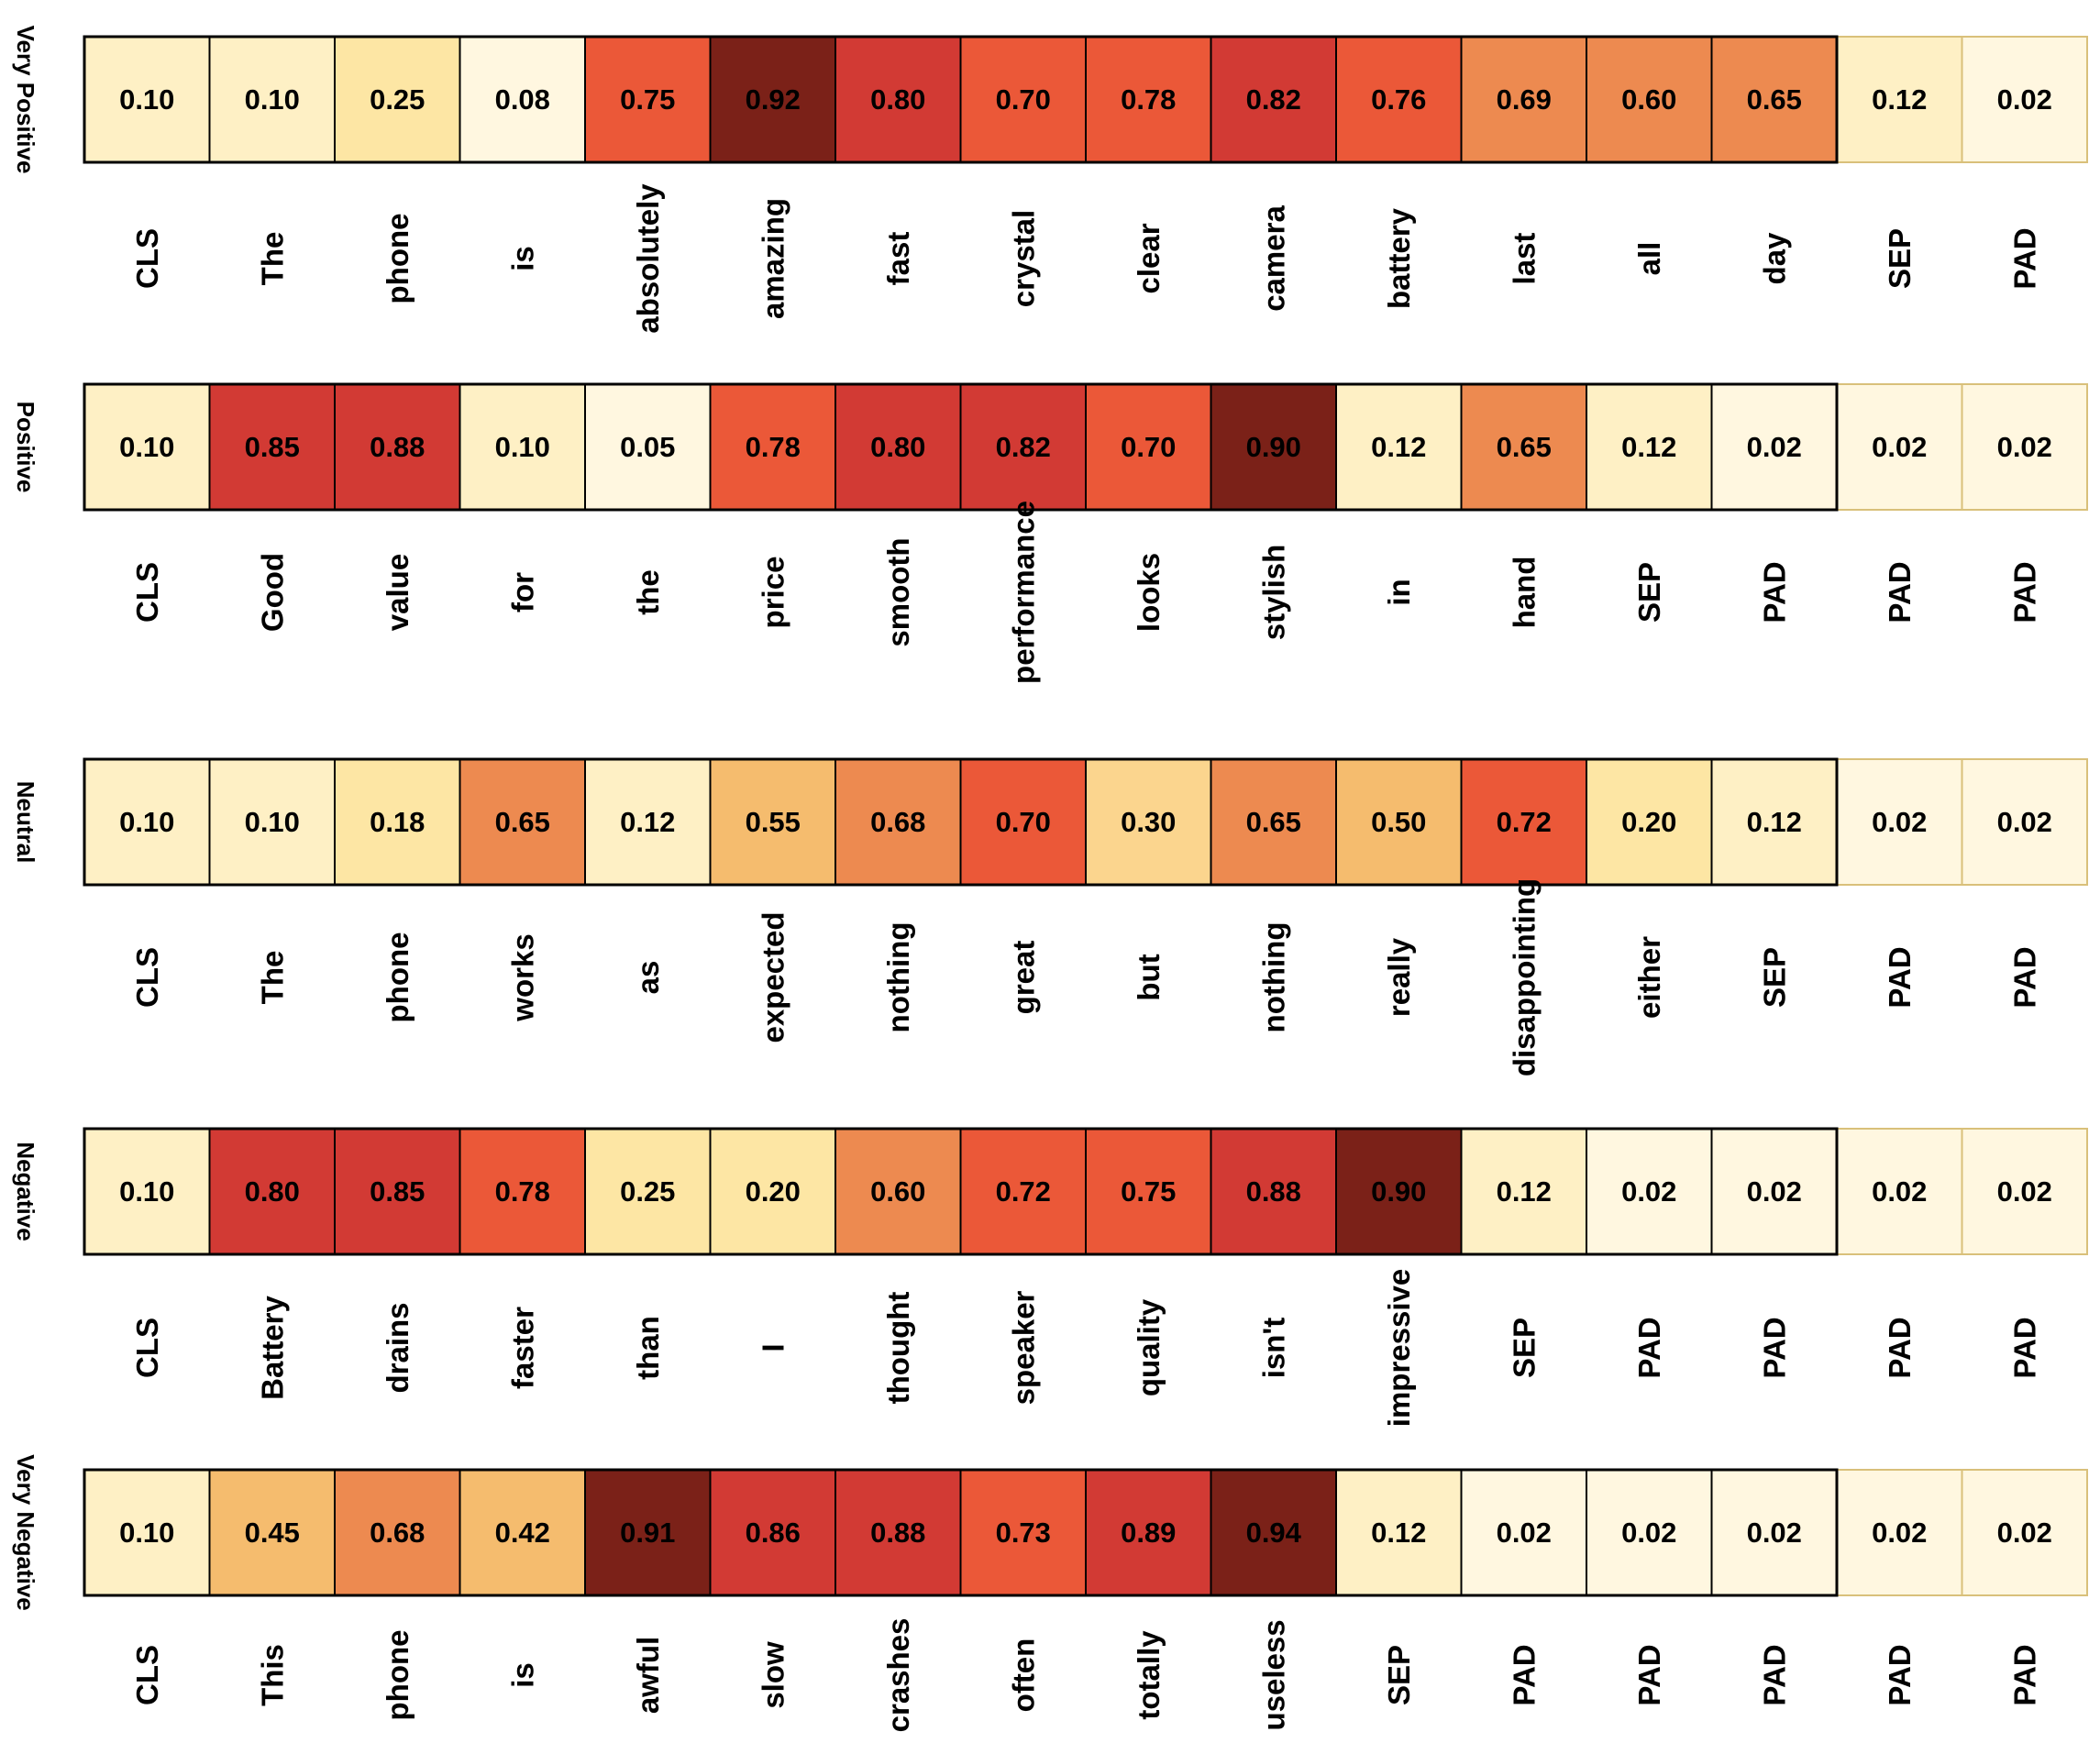 The height and width of the screenshot is (1754, 2100). Describe the element at coordinates (1399, 592) in the screenshot. I see `token-label: in` at that location.